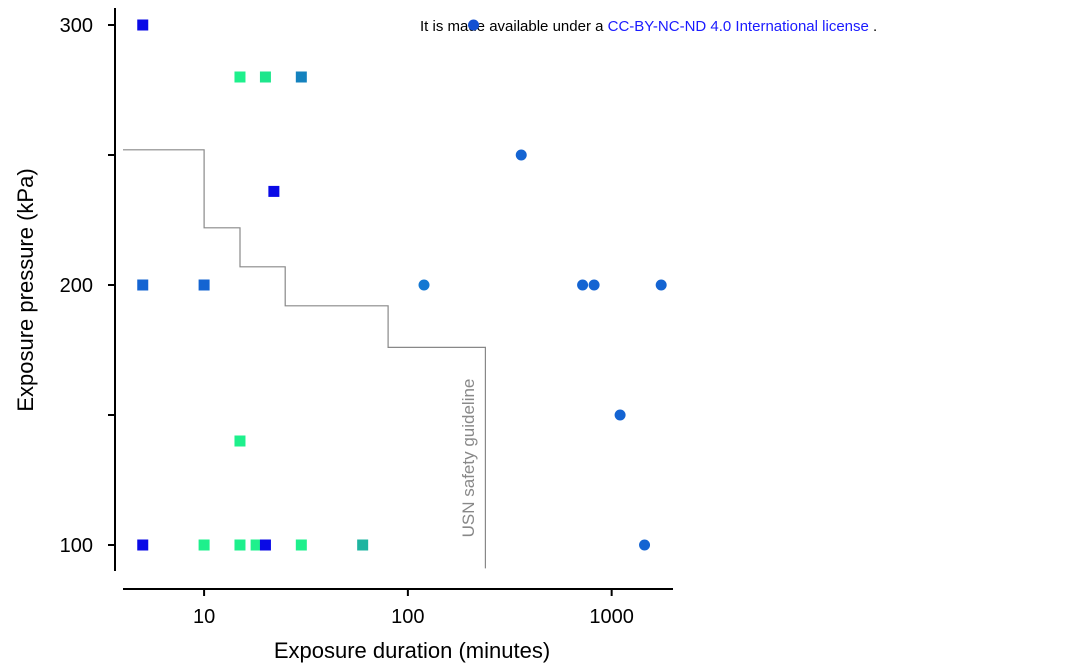 Image resolution: width=1075 pixels, height=668 pixels. Describe the element at coordinates (738, 26) in the screenshot. I see `license-link: CC-BY-NC-ND 4.0 International license` at that location.